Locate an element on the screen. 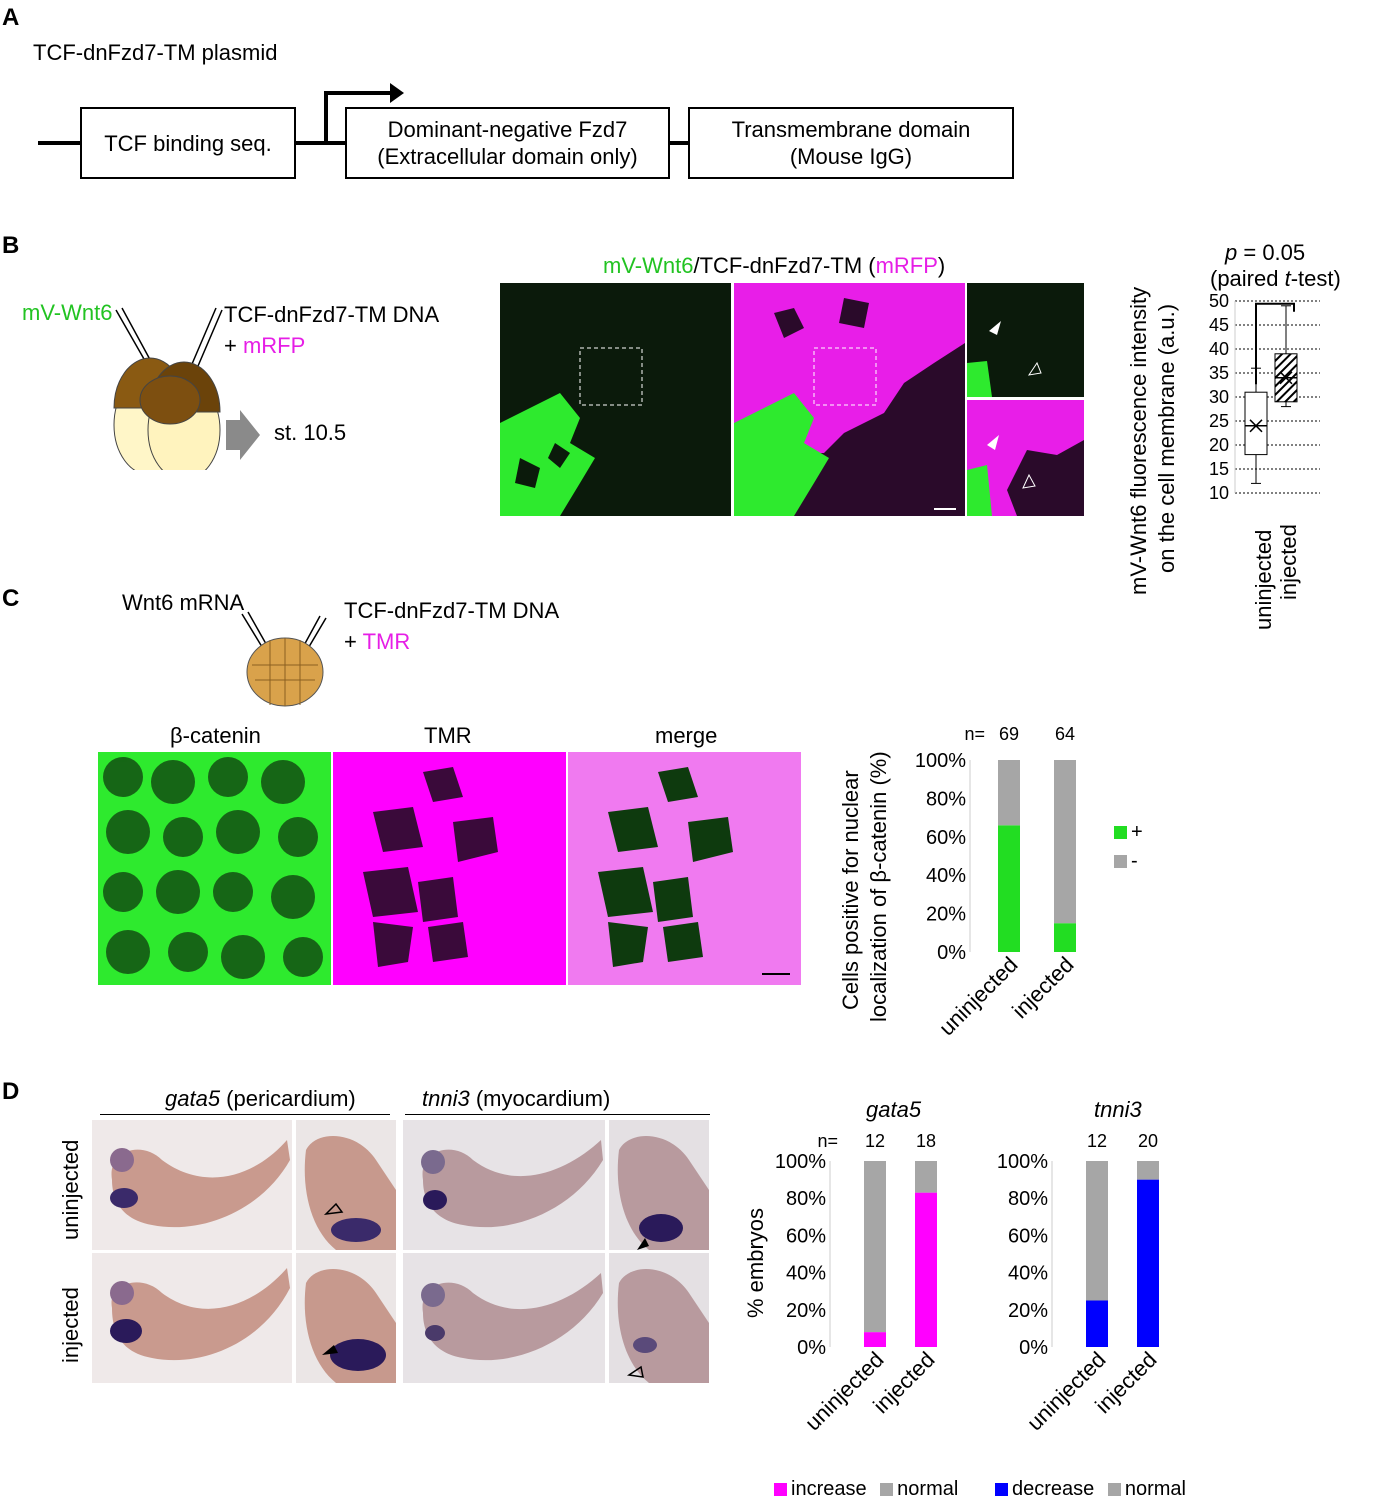  gene1-header: gata5 (pericardium) is located at coordinates (260, 1098).